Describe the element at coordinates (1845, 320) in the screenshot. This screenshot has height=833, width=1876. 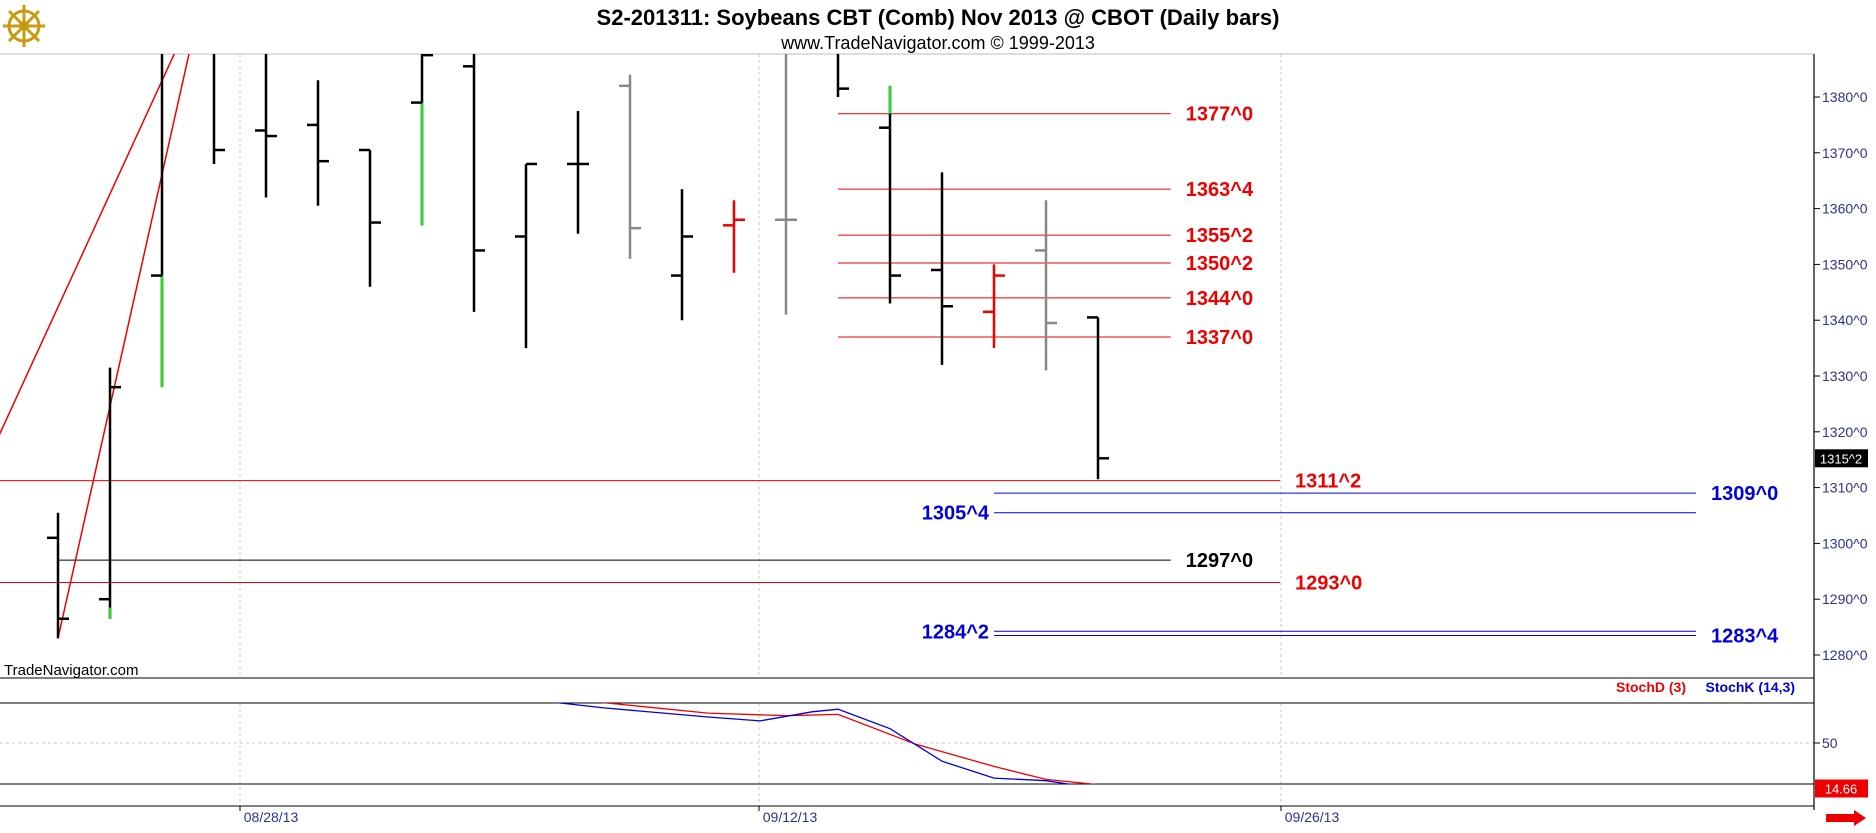
I see `price-tick-label: 1340^0` at that location.